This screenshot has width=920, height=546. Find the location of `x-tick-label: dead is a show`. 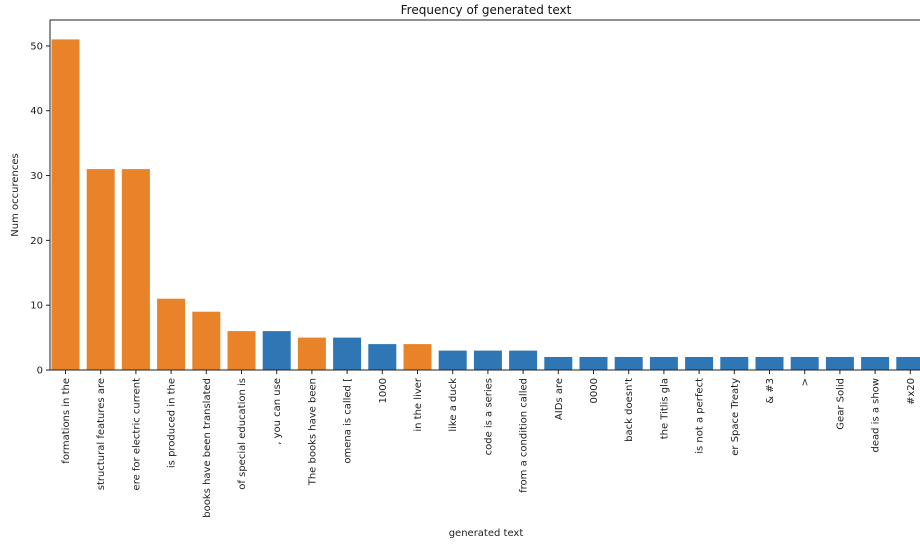

x-tick-label: dead is a show is located at coordinates (876, 415).